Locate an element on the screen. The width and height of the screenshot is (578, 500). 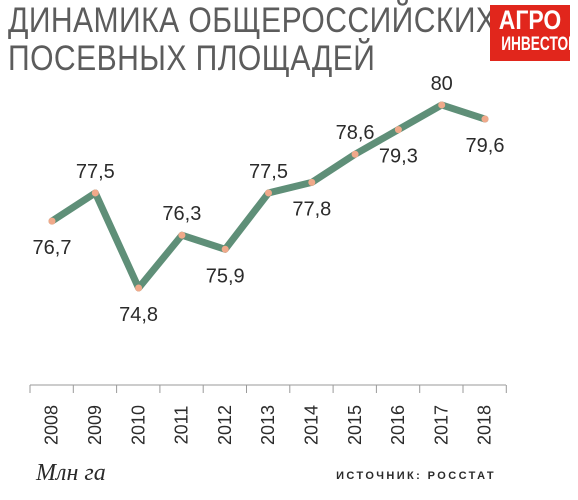
source-note: ИСТОЧНИК: РОССТАТ is located at coordinates (416, 476).